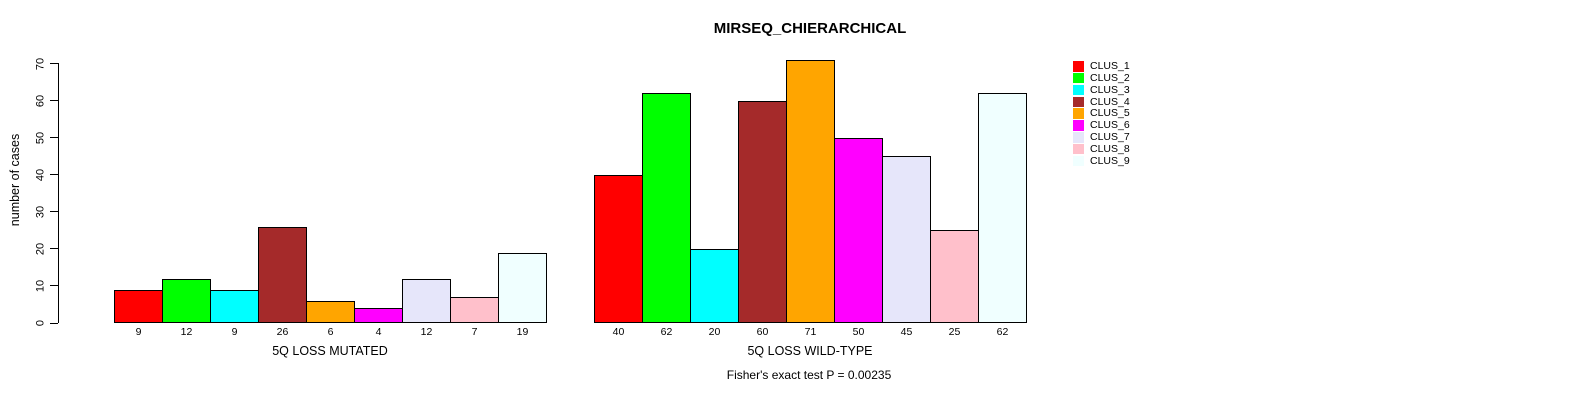  Describe the element at coordinates (15, 180) in the screenshot. I see `y-axis-label: number of cases` at that location.